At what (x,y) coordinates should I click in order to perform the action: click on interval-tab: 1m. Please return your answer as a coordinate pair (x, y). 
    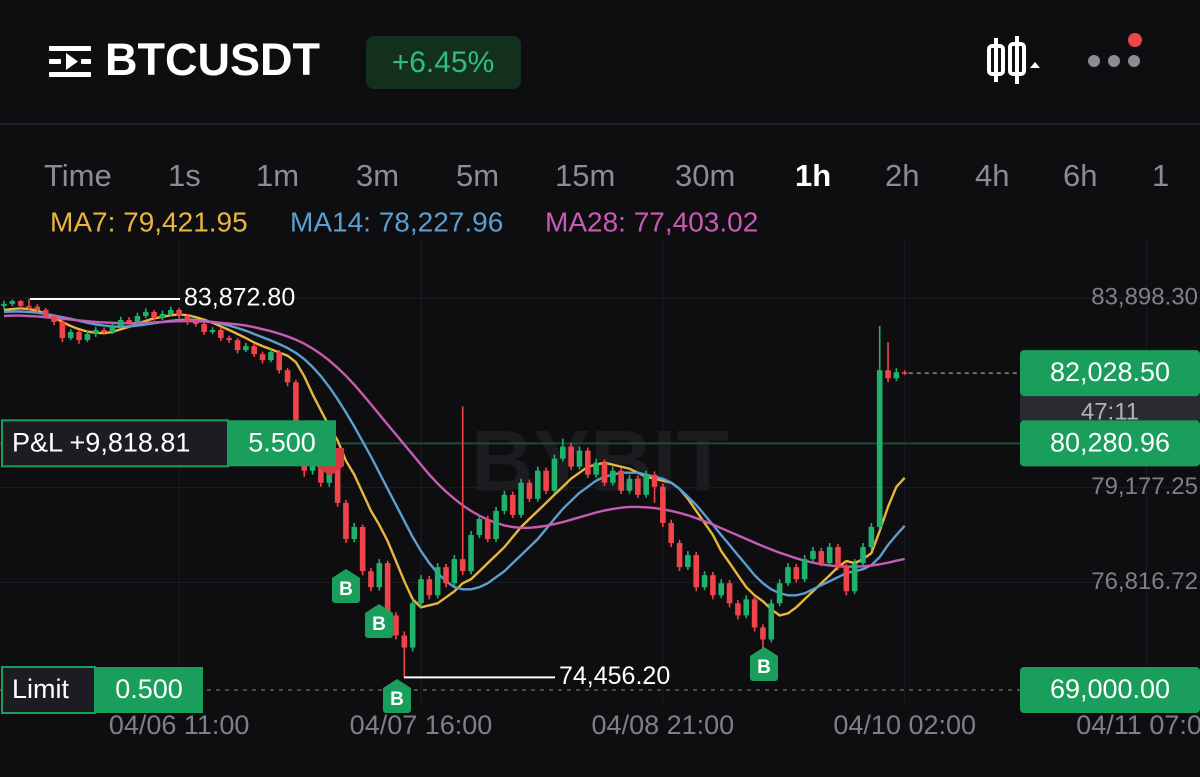
    Looking at the image, I should click on (277, 175).